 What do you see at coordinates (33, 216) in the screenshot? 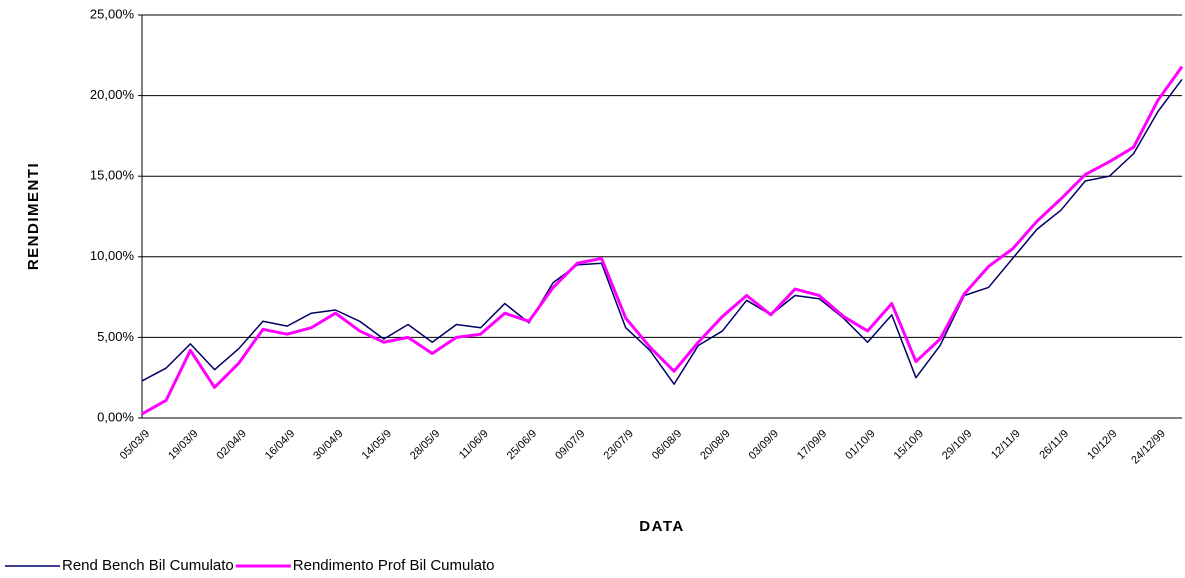
I see `y-axis-title: RENDIMENTI` at bounding box center [33, 216].